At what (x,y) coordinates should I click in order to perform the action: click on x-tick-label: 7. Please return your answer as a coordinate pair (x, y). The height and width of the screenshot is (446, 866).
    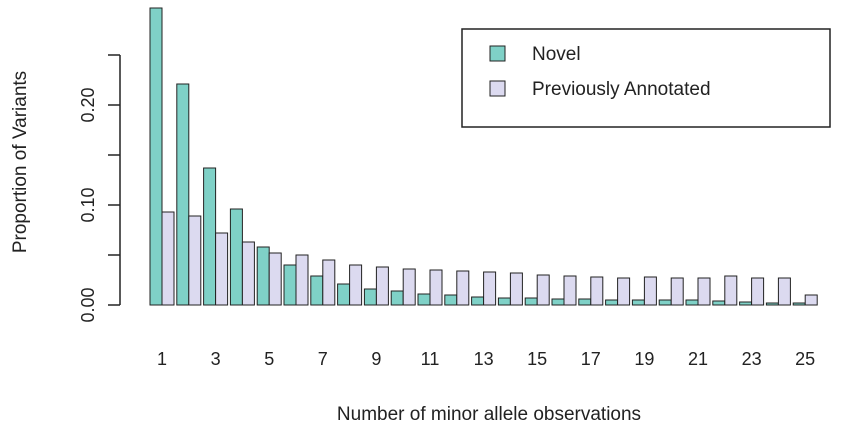
    Looking at the image, I should click on (323, 359).